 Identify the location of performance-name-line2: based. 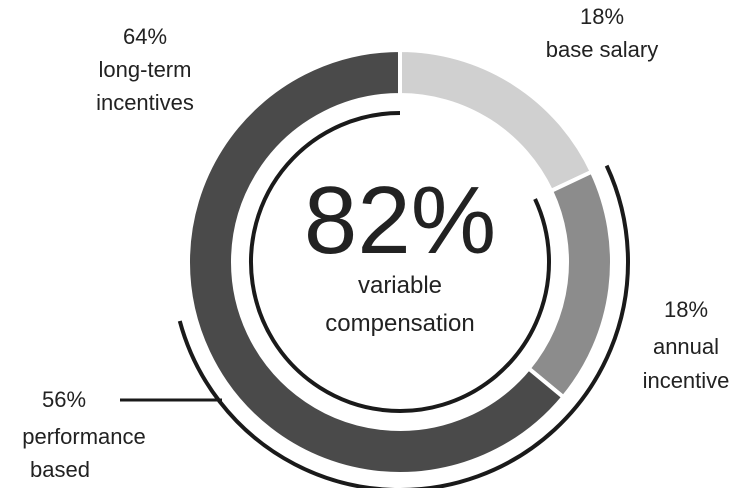
(60, 469).